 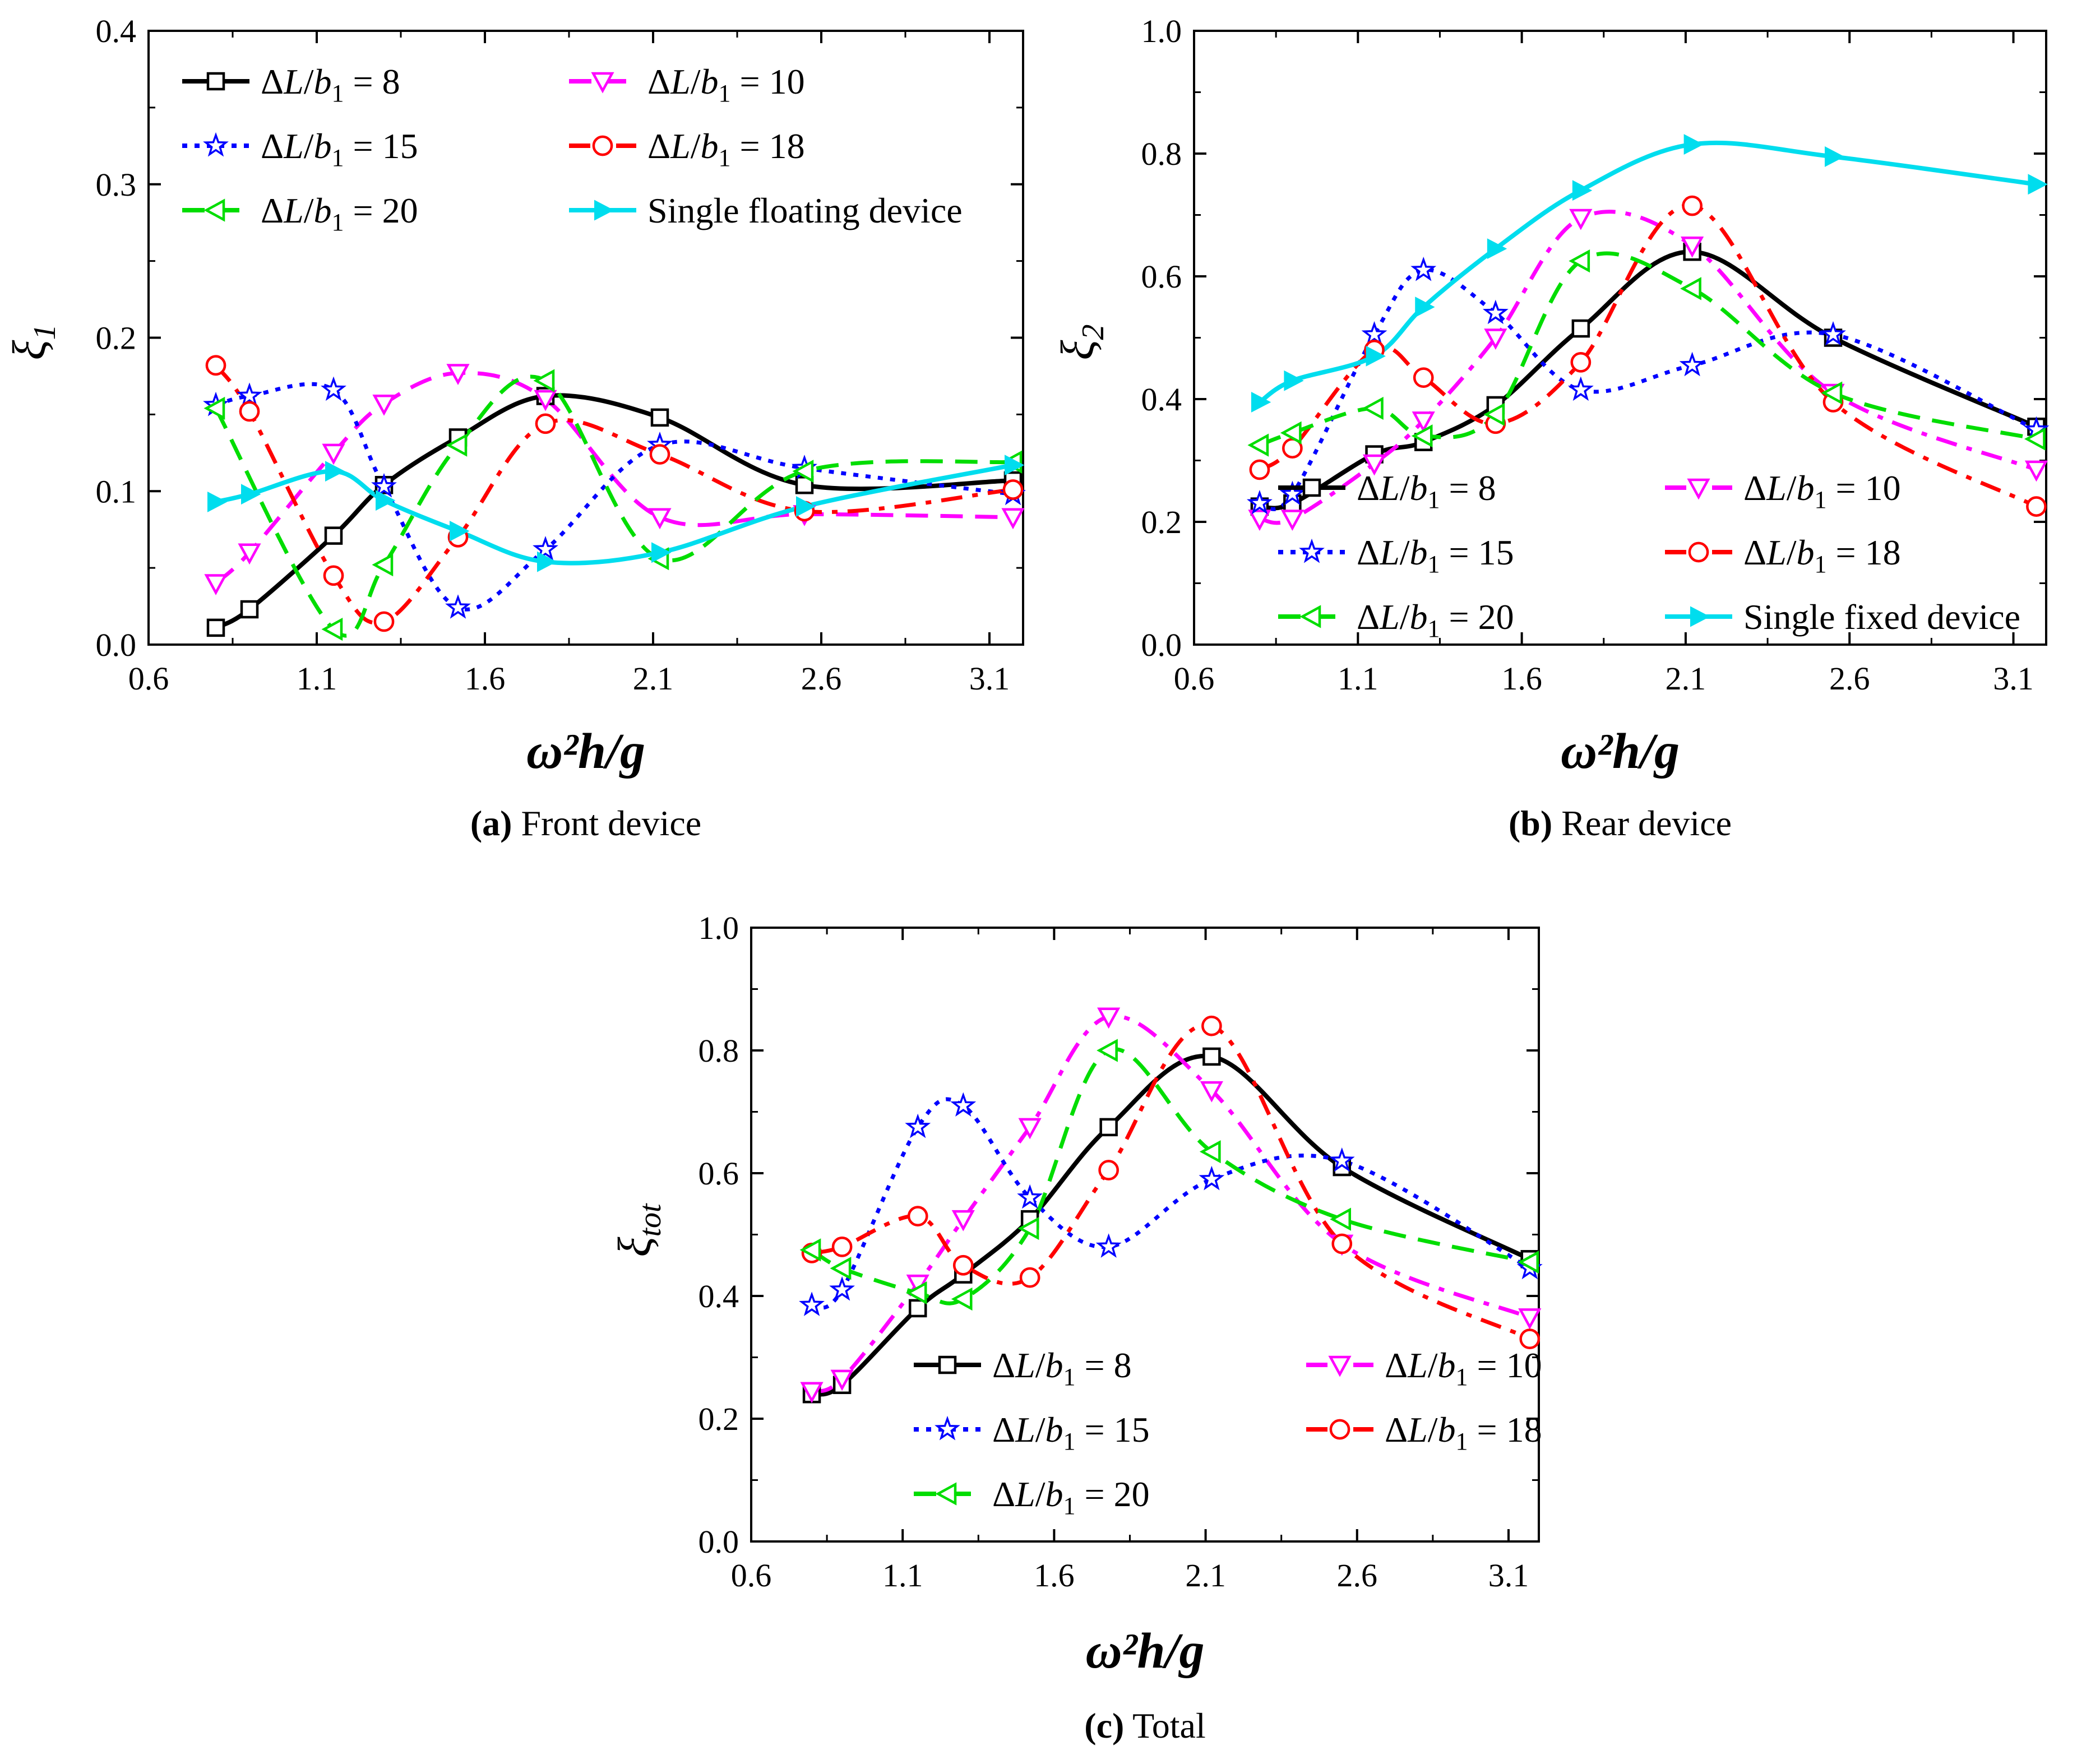 I want to click on xtick-label-b-2: 1.6, so click(x=1521, y=679).